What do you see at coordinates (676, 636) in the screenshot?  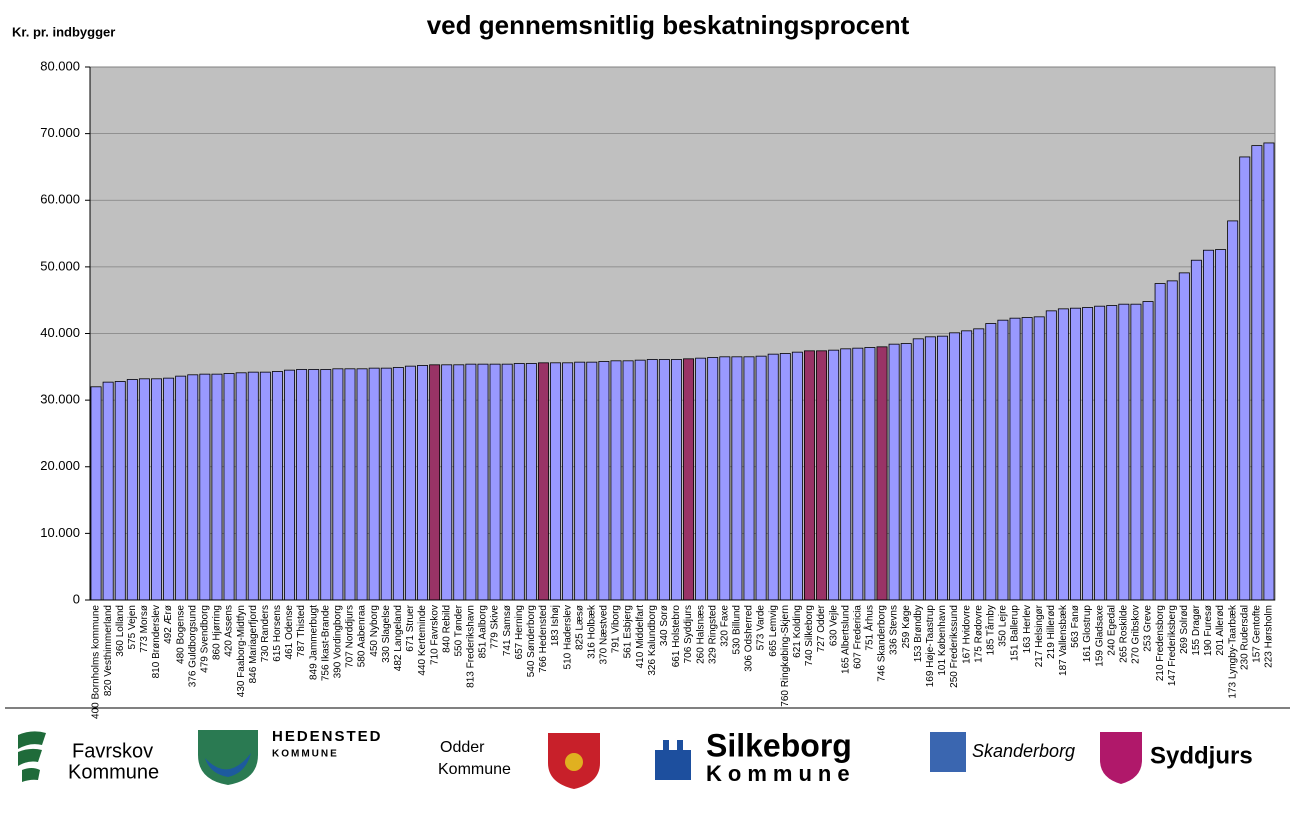 I see `x-tick-label: 661 Holstebro` at bounding box center [676, 636].